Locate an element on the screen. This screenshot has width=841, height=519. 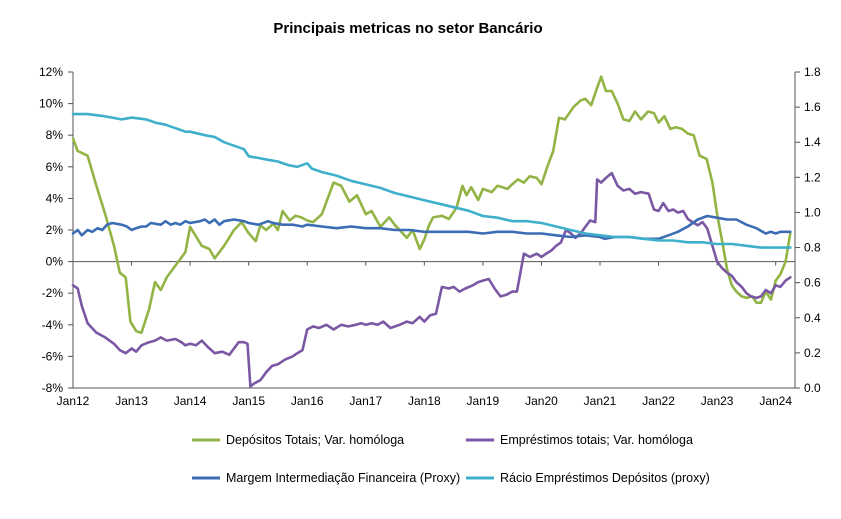
y-left-tick-label: 4% is located at coordinates (55, 198).